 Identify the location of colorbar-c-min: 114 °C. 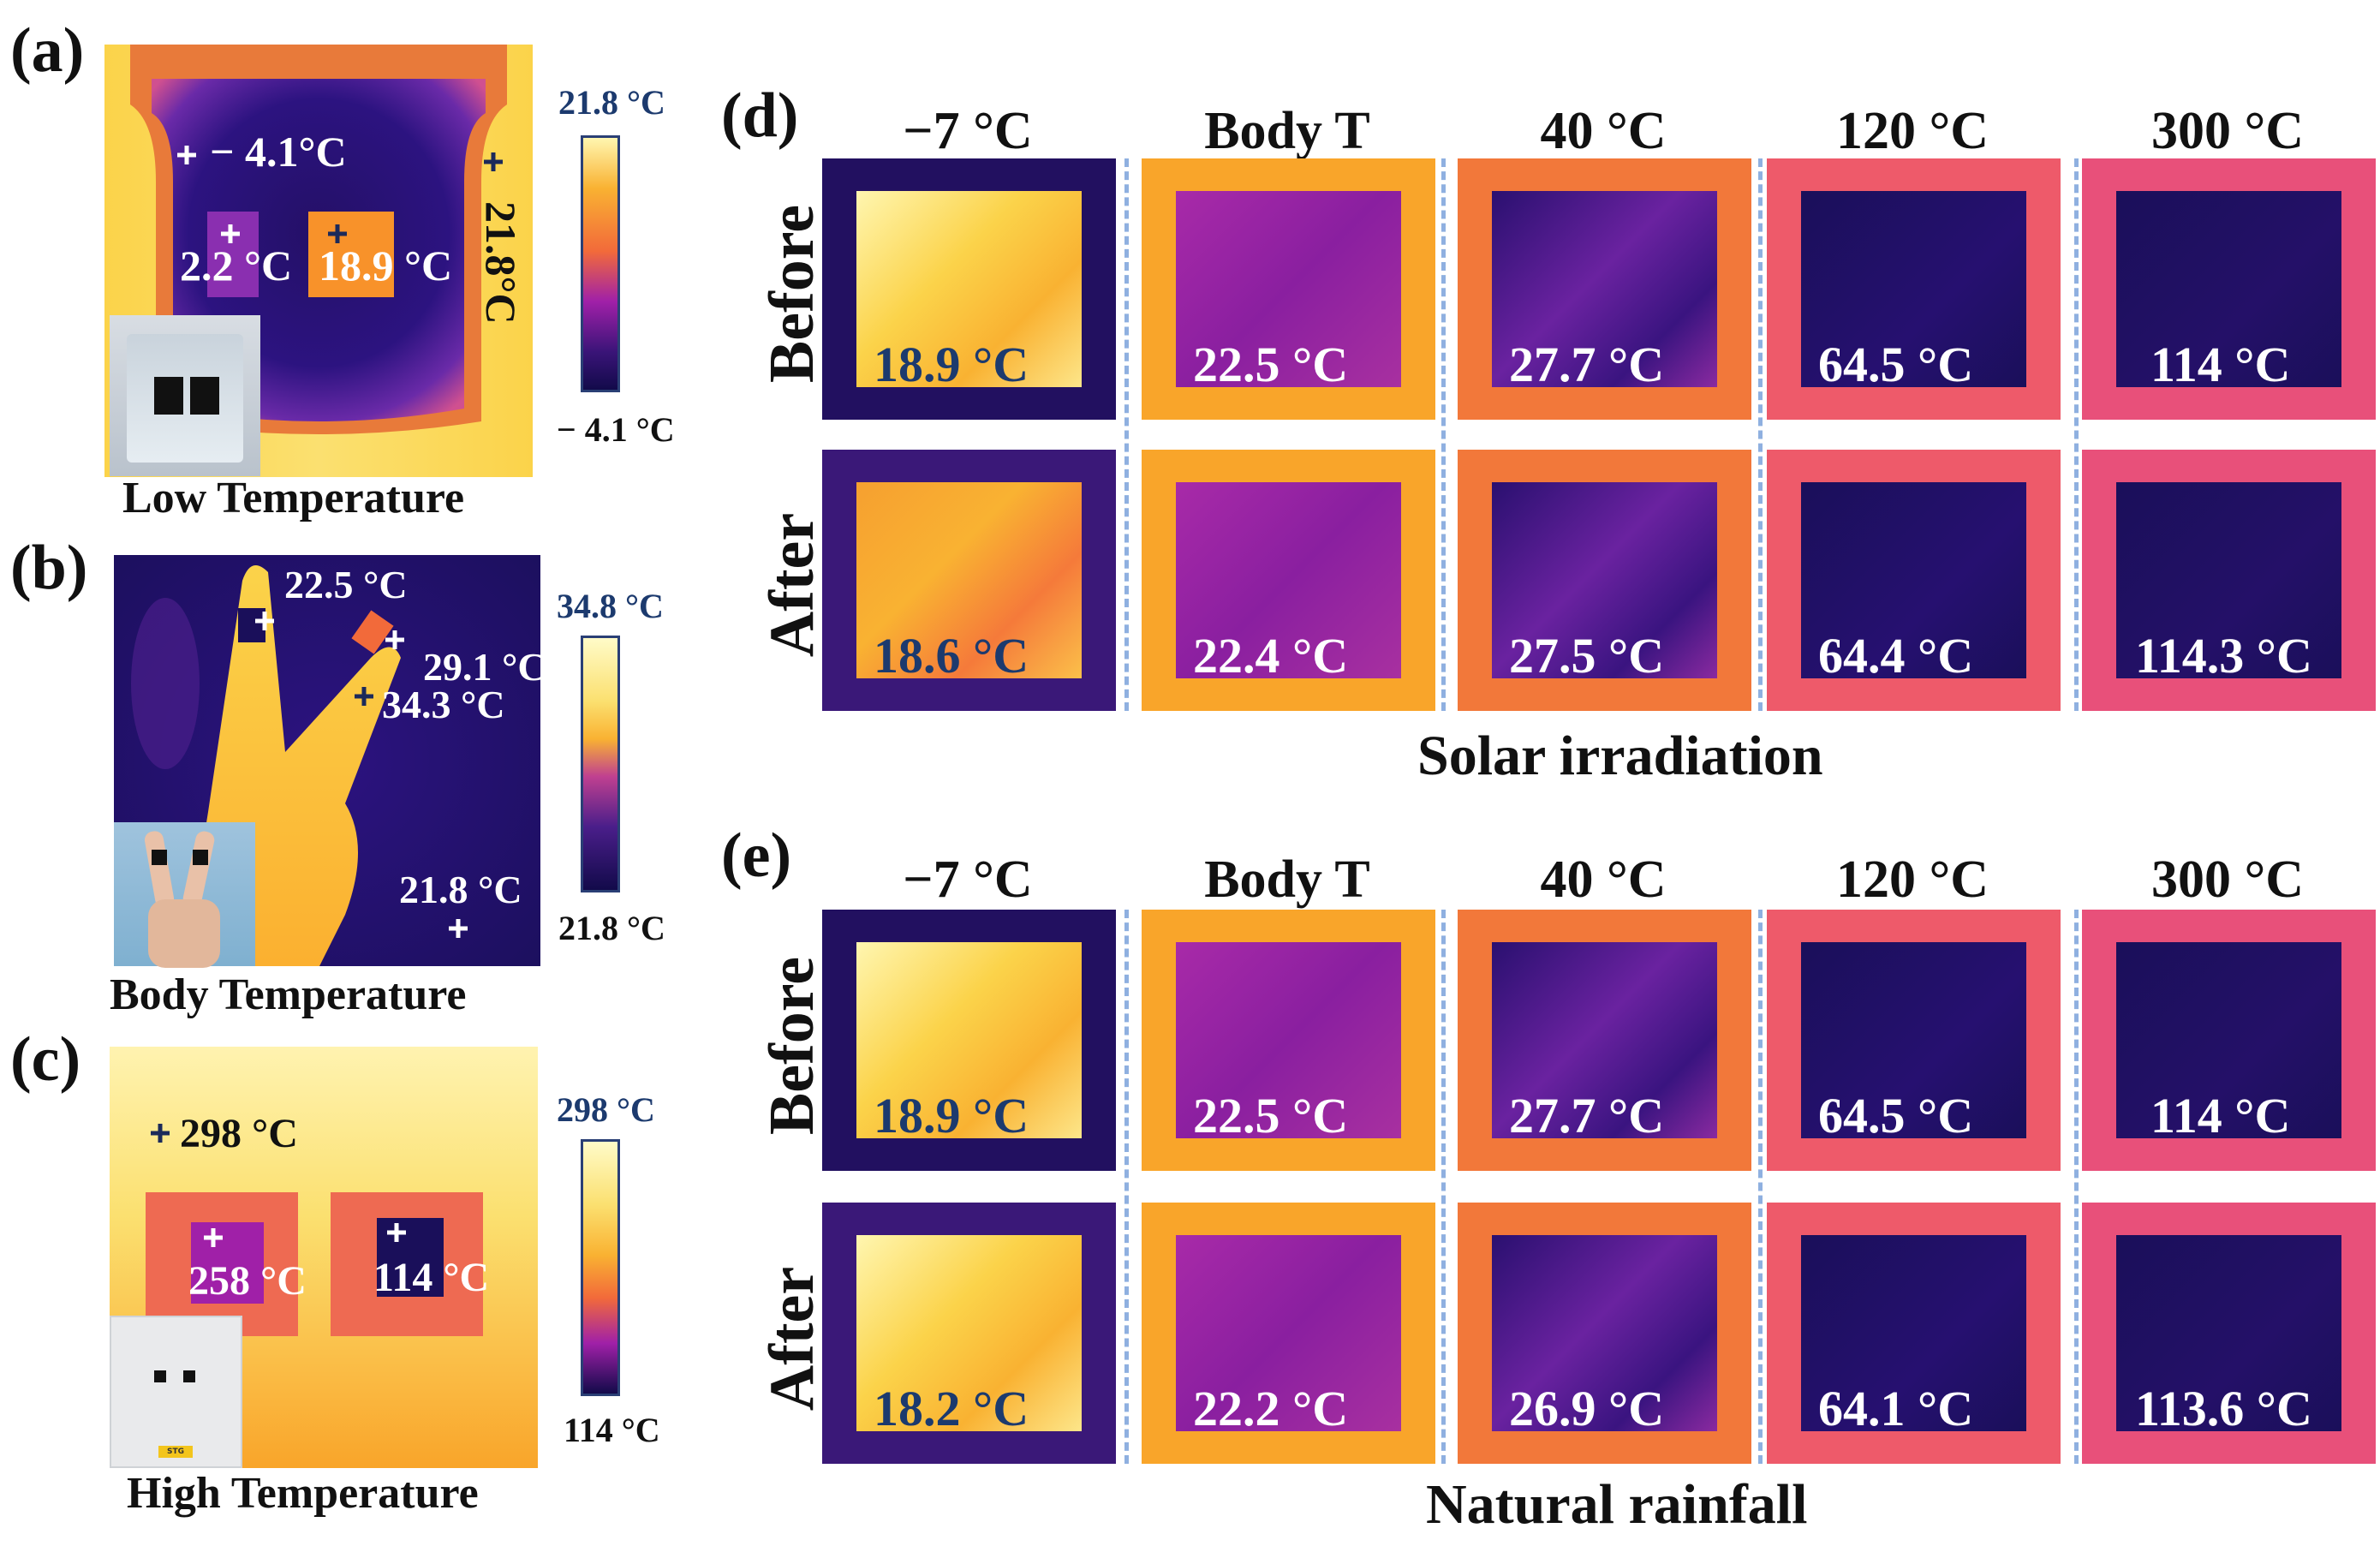
(612, 1430).